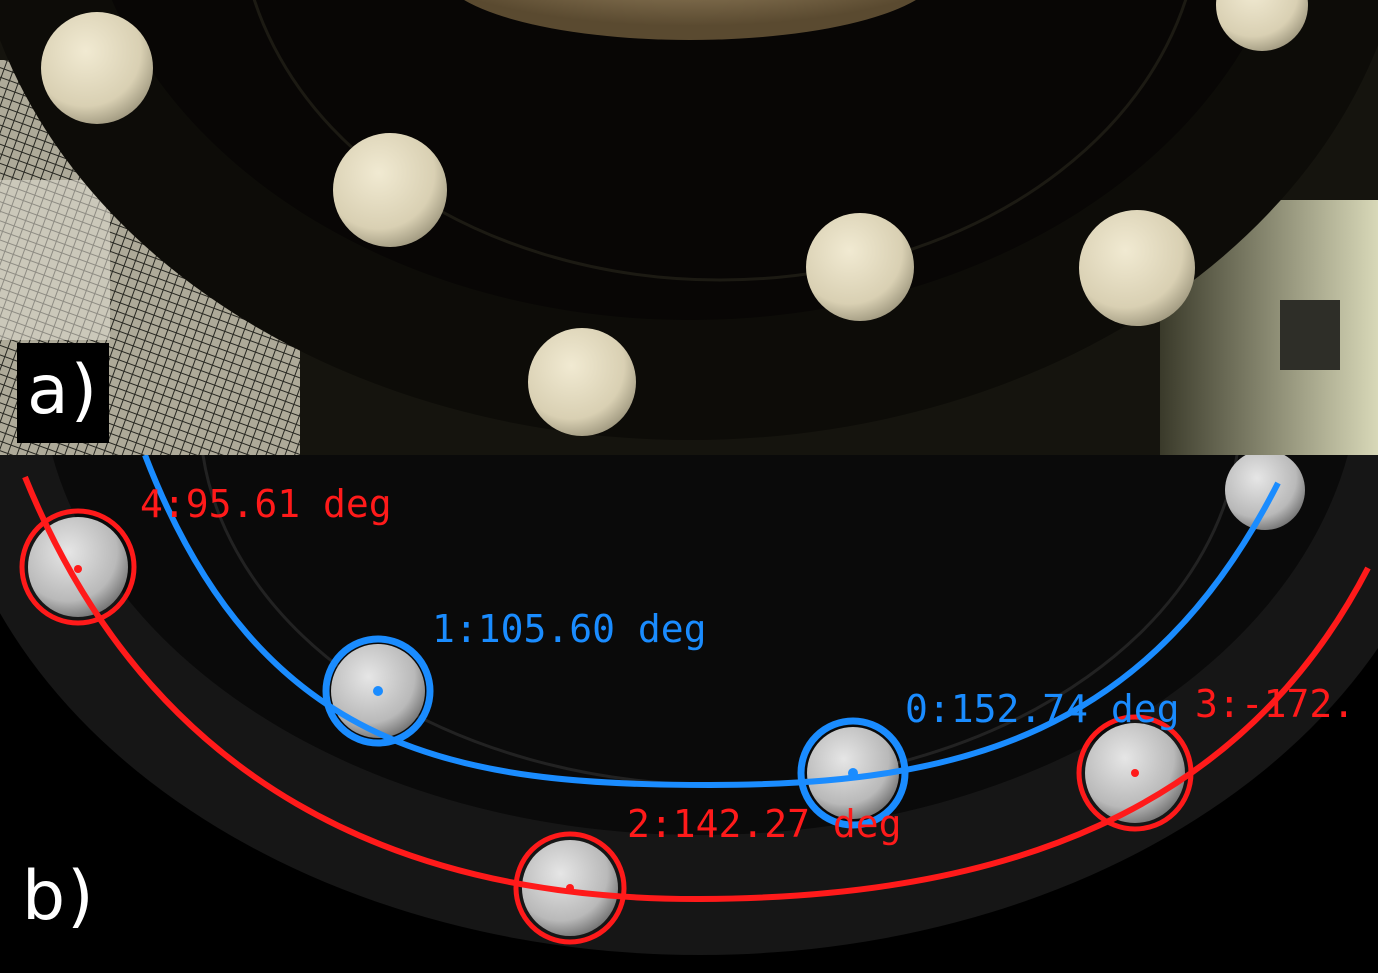 The height and width of the screenshot is (973, 1378). I want to click on panel-a-label: a), so click(63, 393).